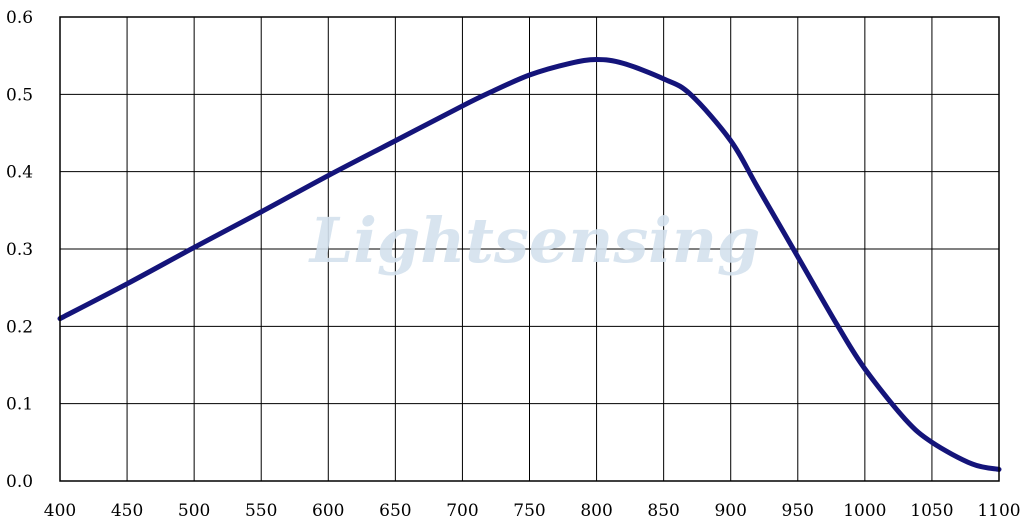 This screenshot has height=526, width=1025. I want to click on y-tick-label: 0.3, so click(19, 250).